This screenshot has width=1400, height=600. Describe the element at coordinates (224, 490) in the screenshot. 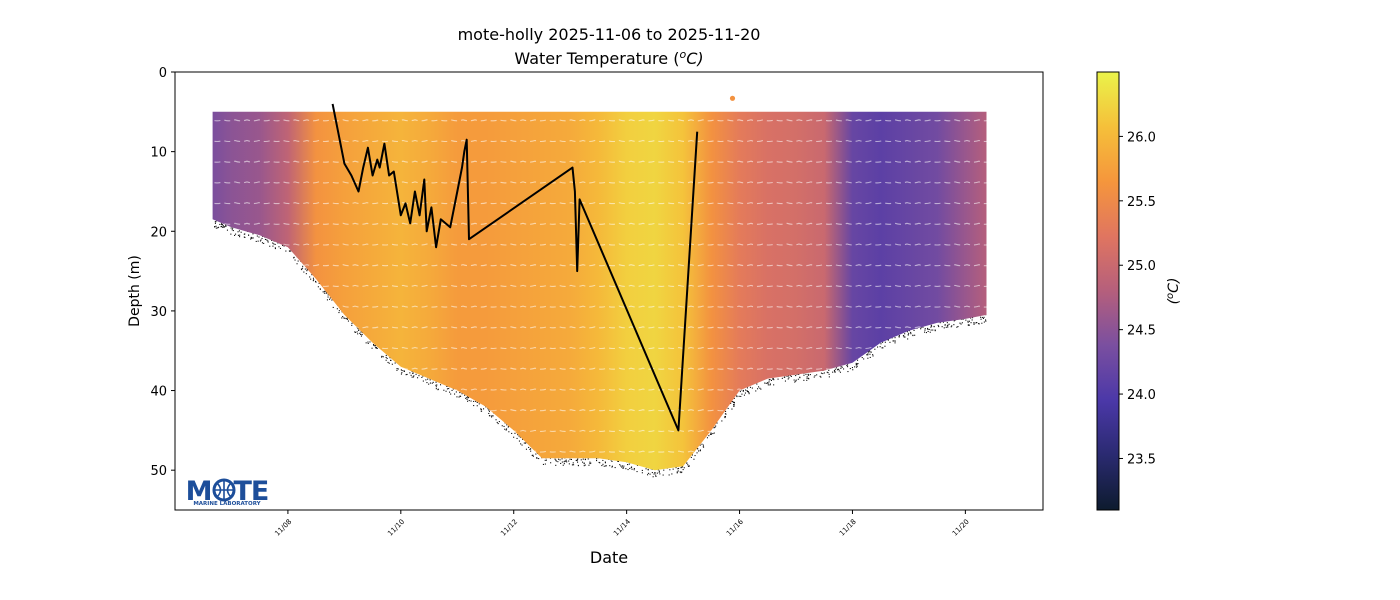

I see `globe-lines-icon` at that location.